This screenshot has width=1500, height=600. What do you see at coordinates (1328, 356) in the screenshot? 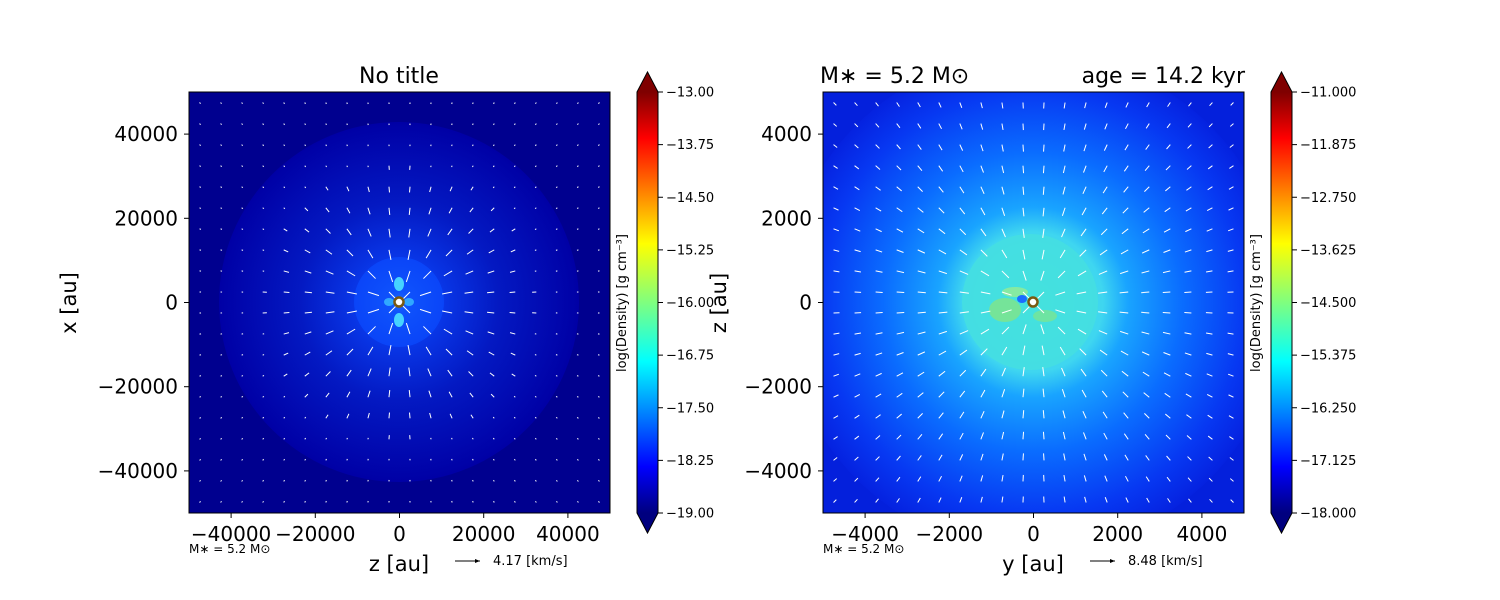
I see `right-colorbar-tick-label: −15.375` at bounding box center [1328, 356].